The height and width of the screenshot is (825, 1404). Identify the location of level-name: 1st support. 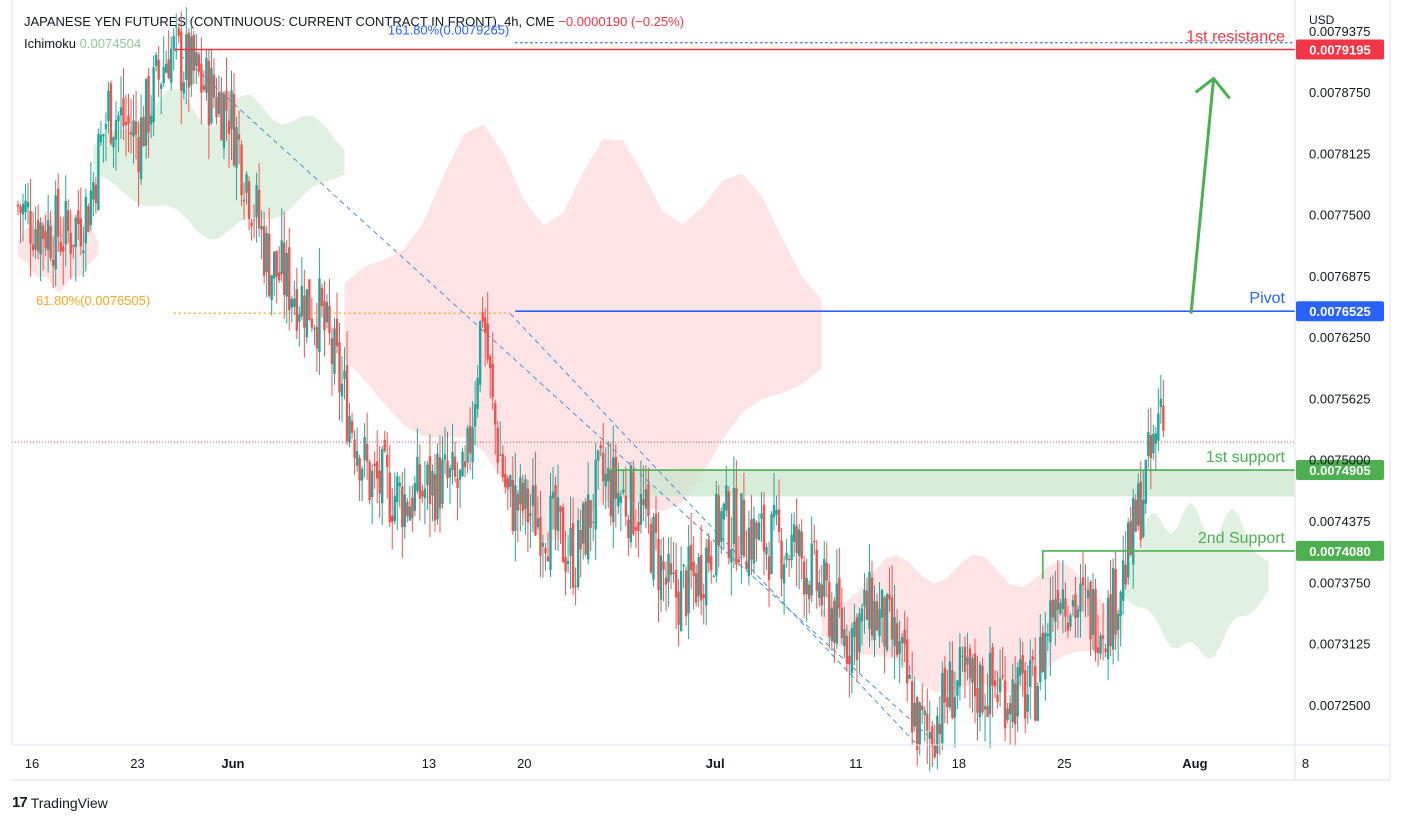
(1246, 457).